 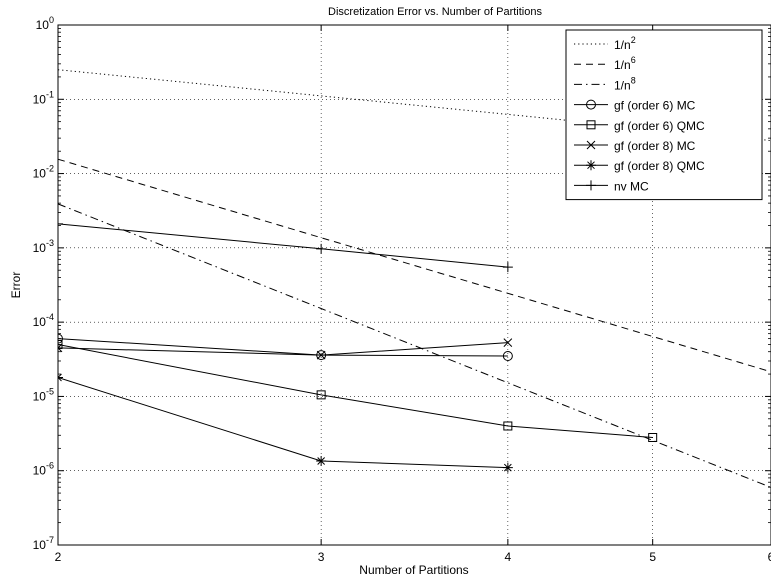 I want to click on legend-label: 1/n8, so click(x=625, y=83).